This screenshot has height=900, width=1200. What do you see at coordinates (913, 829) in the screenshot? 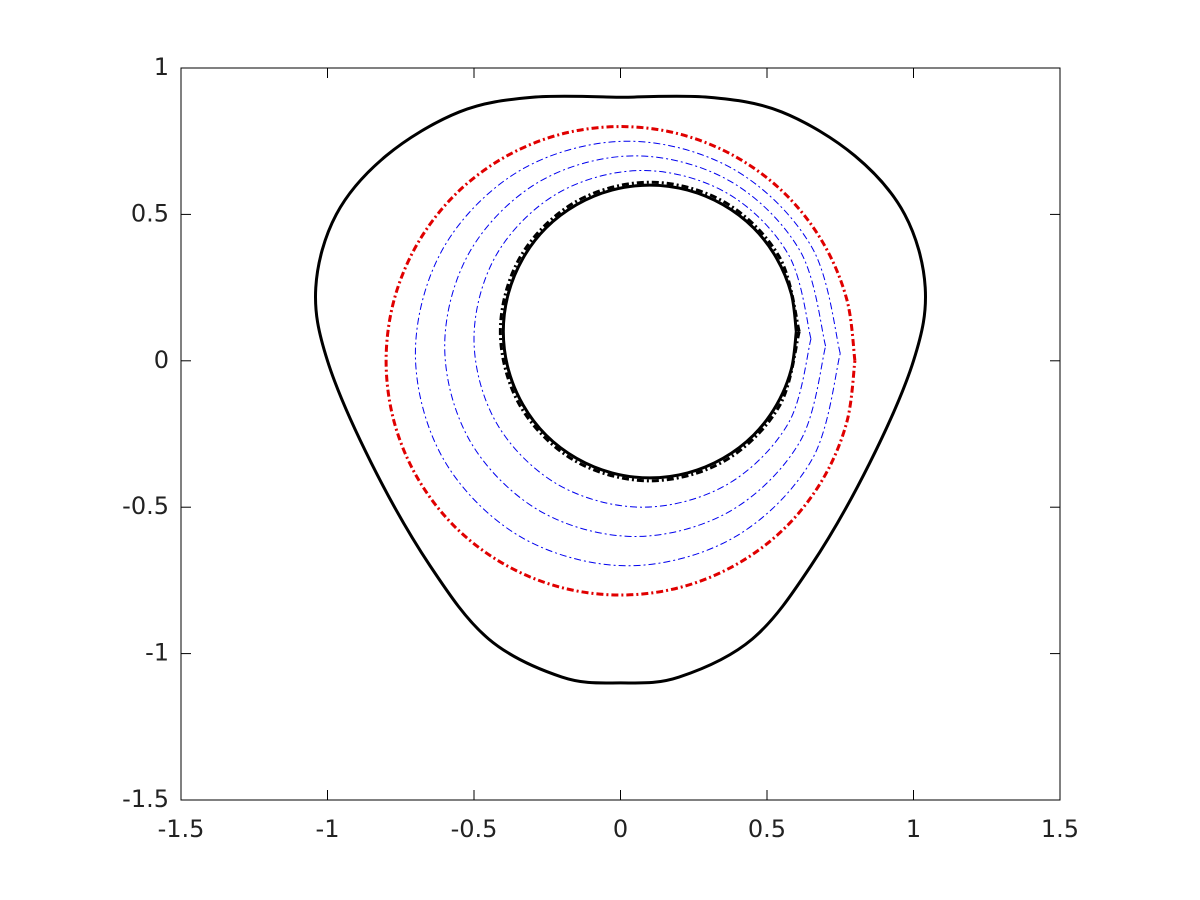
I see `x-tick-label: 1` at bounding box center [913, 829].